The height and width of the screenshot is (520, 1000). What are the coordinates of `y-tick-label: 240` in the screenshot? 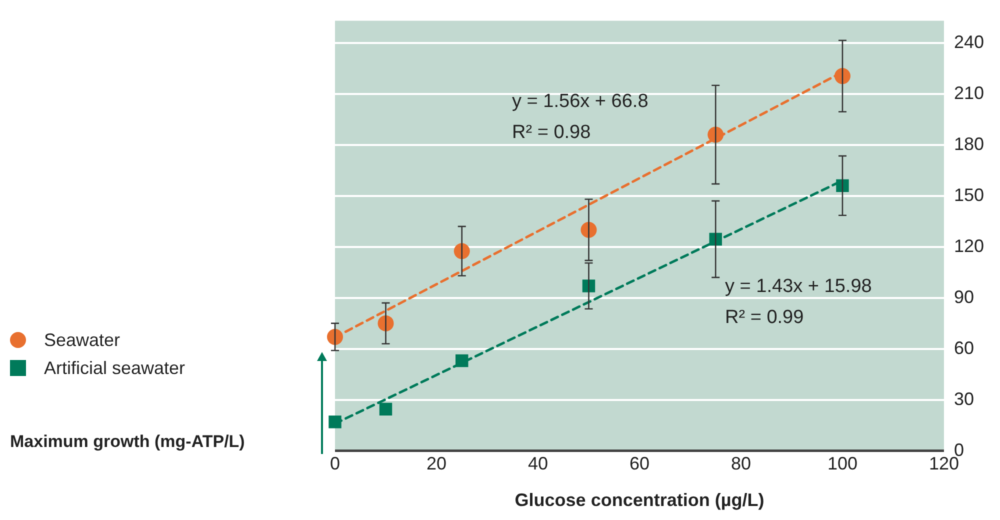 It's located at (969, 42).